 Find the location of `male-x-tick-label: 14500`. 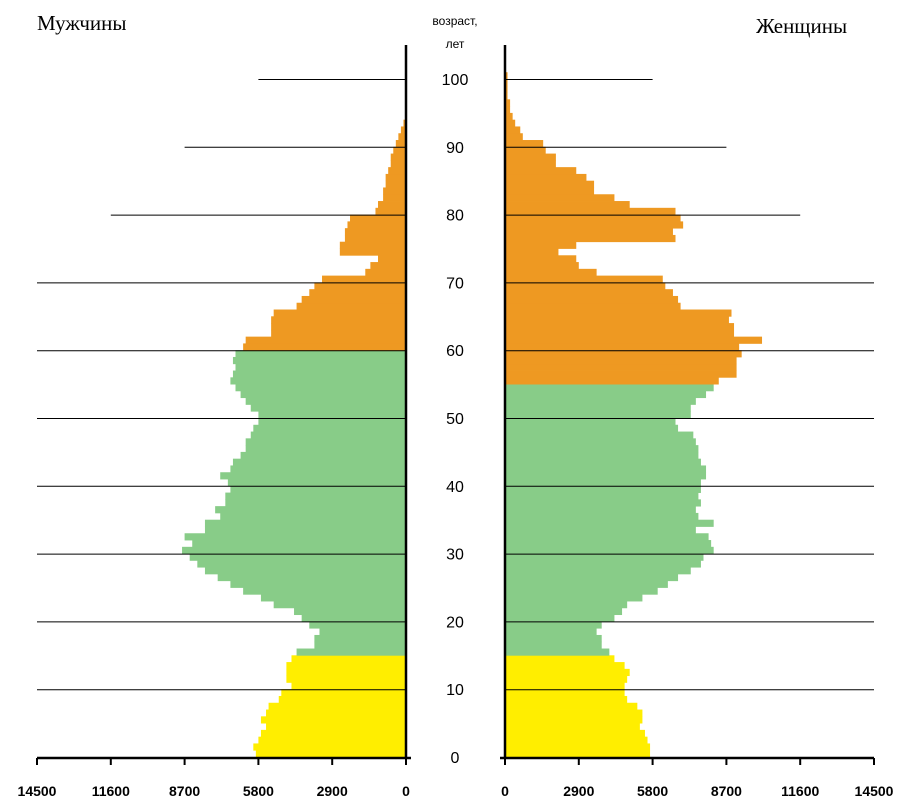

male-x-tick-label: 14500 is located at coordinates (37, 791).